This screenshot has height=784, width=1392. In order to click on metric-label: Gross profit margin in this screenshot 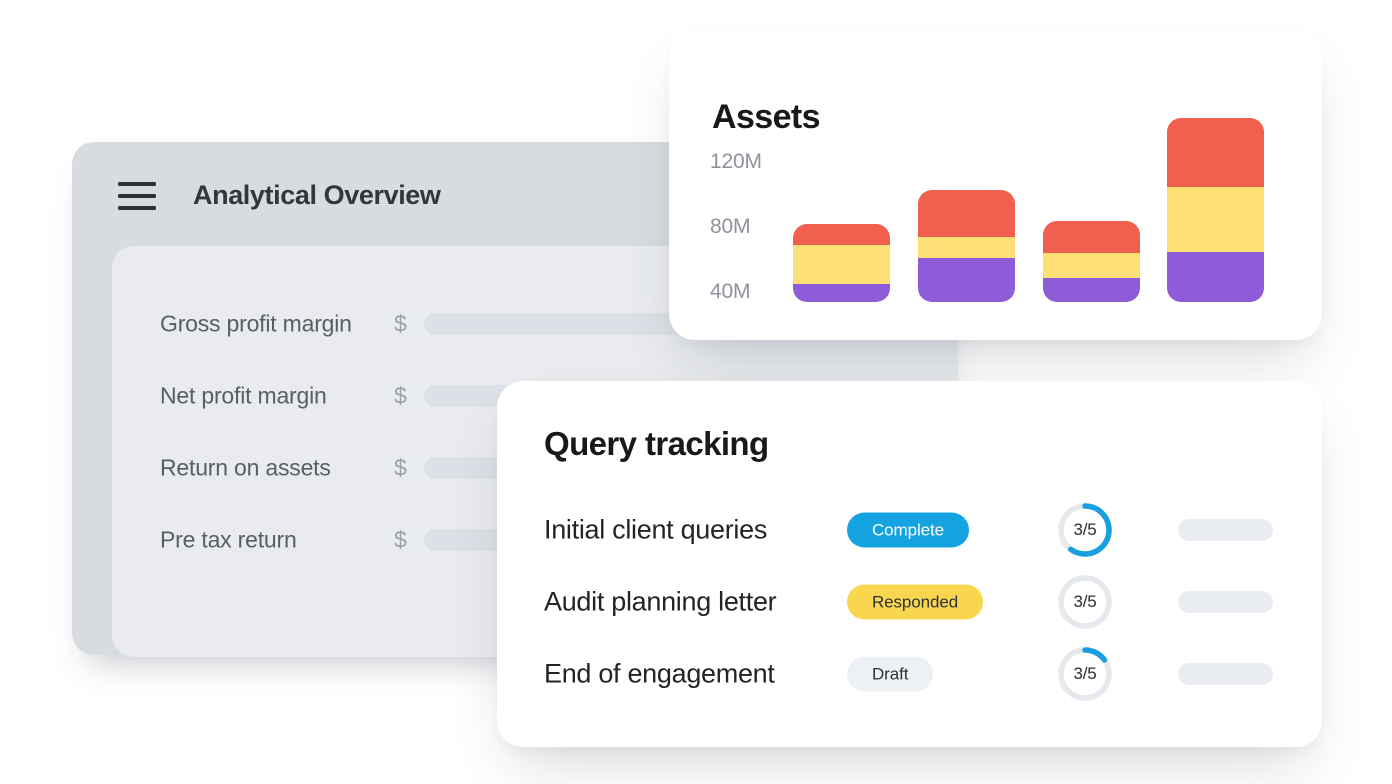, I will do `click(256, 323)`.